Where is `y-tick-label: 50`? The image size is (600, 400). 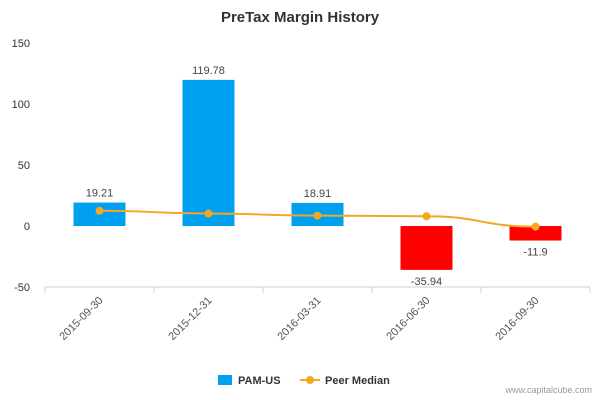
y-tick-label: 50 is located at coordinates (24, 166).